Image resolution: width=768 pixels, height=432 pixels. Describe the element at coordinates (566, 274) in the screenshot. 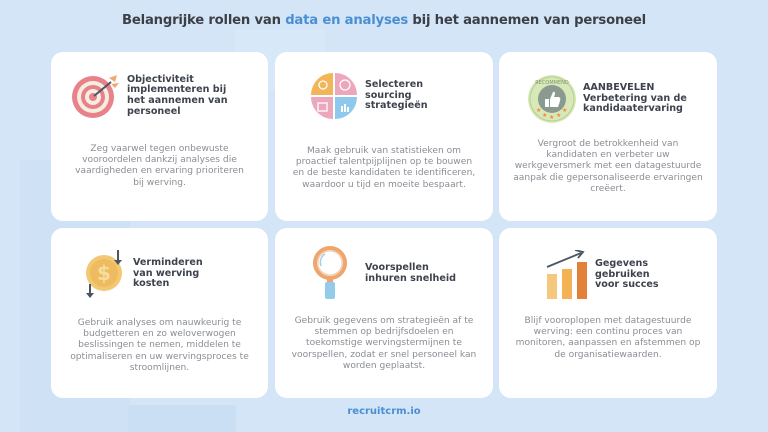

I see `growth-chart-icon` at that location.